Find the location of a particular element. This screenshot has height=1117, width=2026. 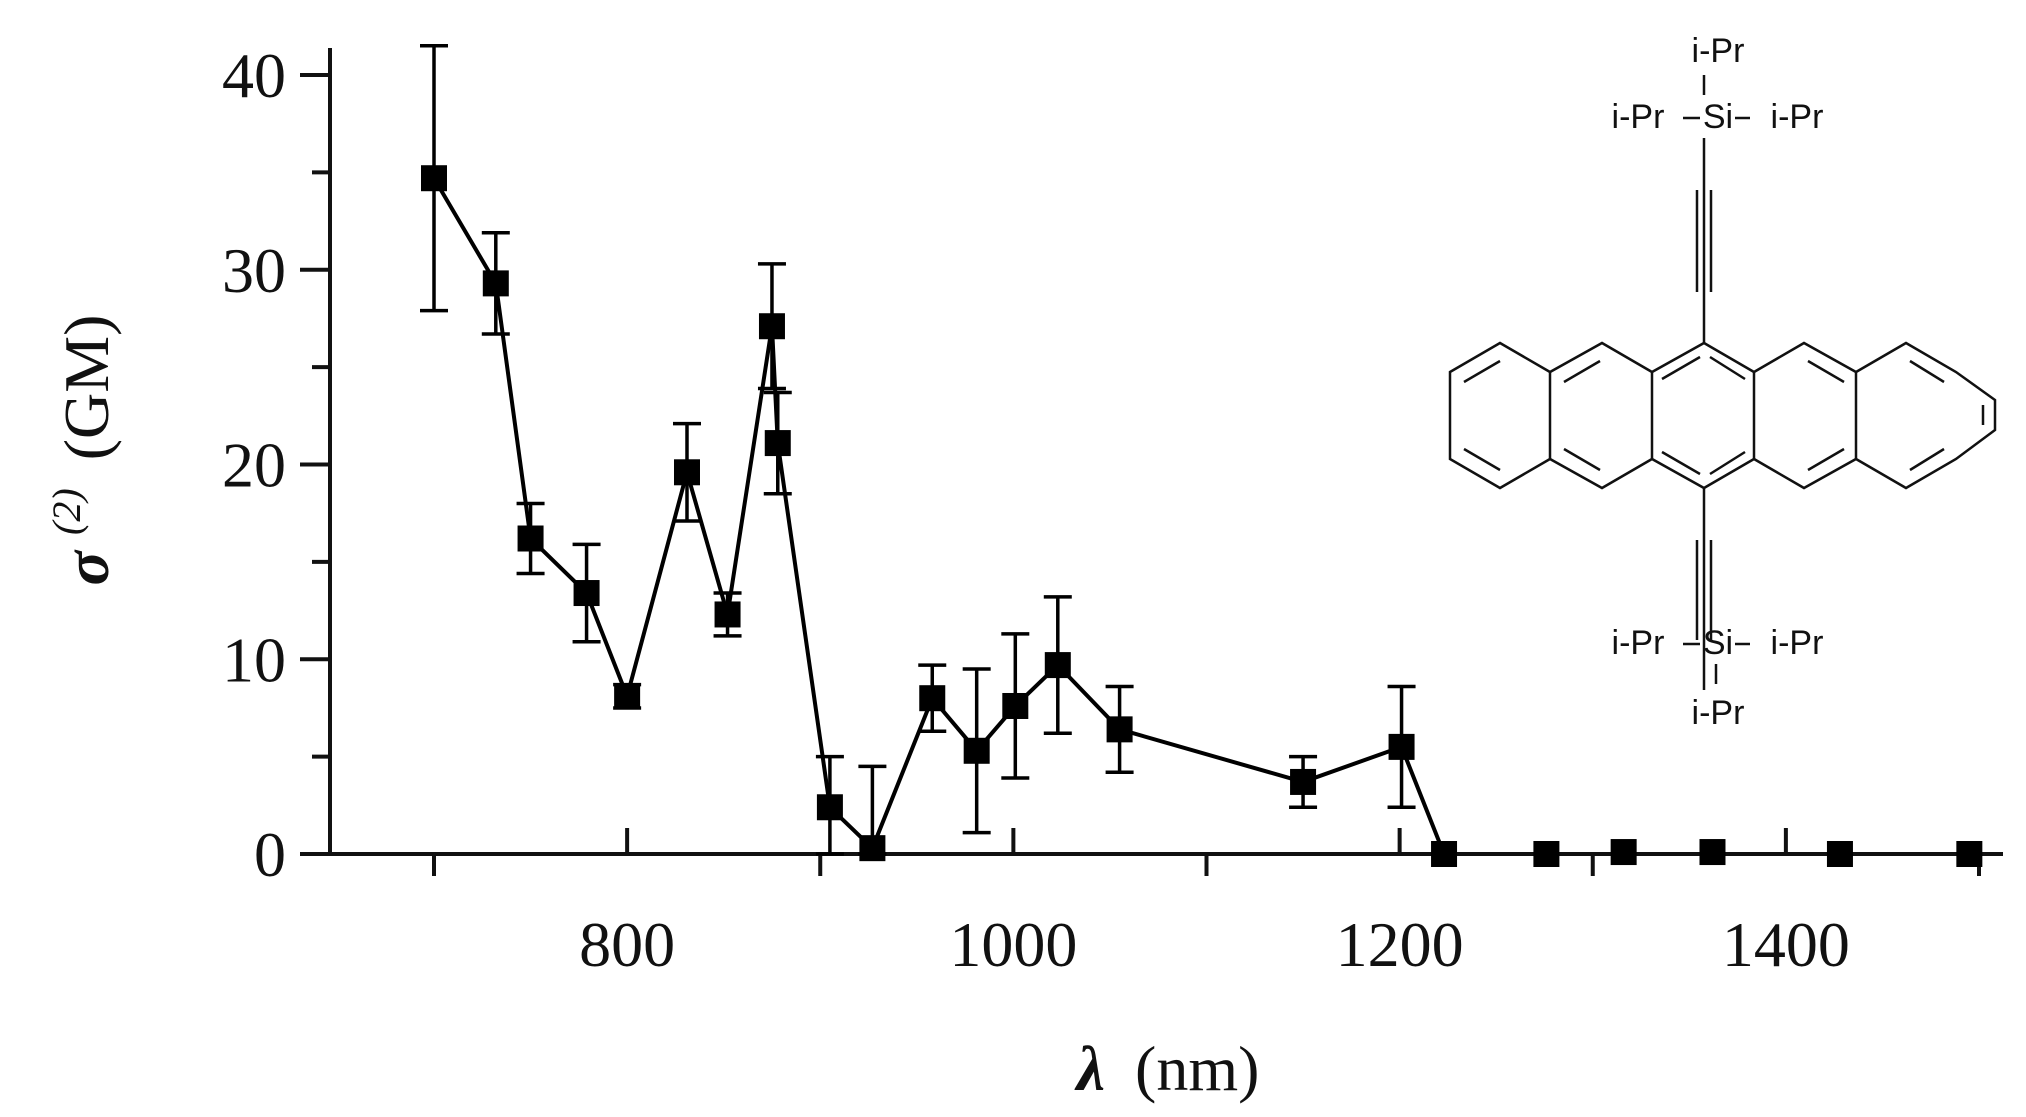

y-axis-label: σ (2) (GM) is located at coordinates (72, 450).